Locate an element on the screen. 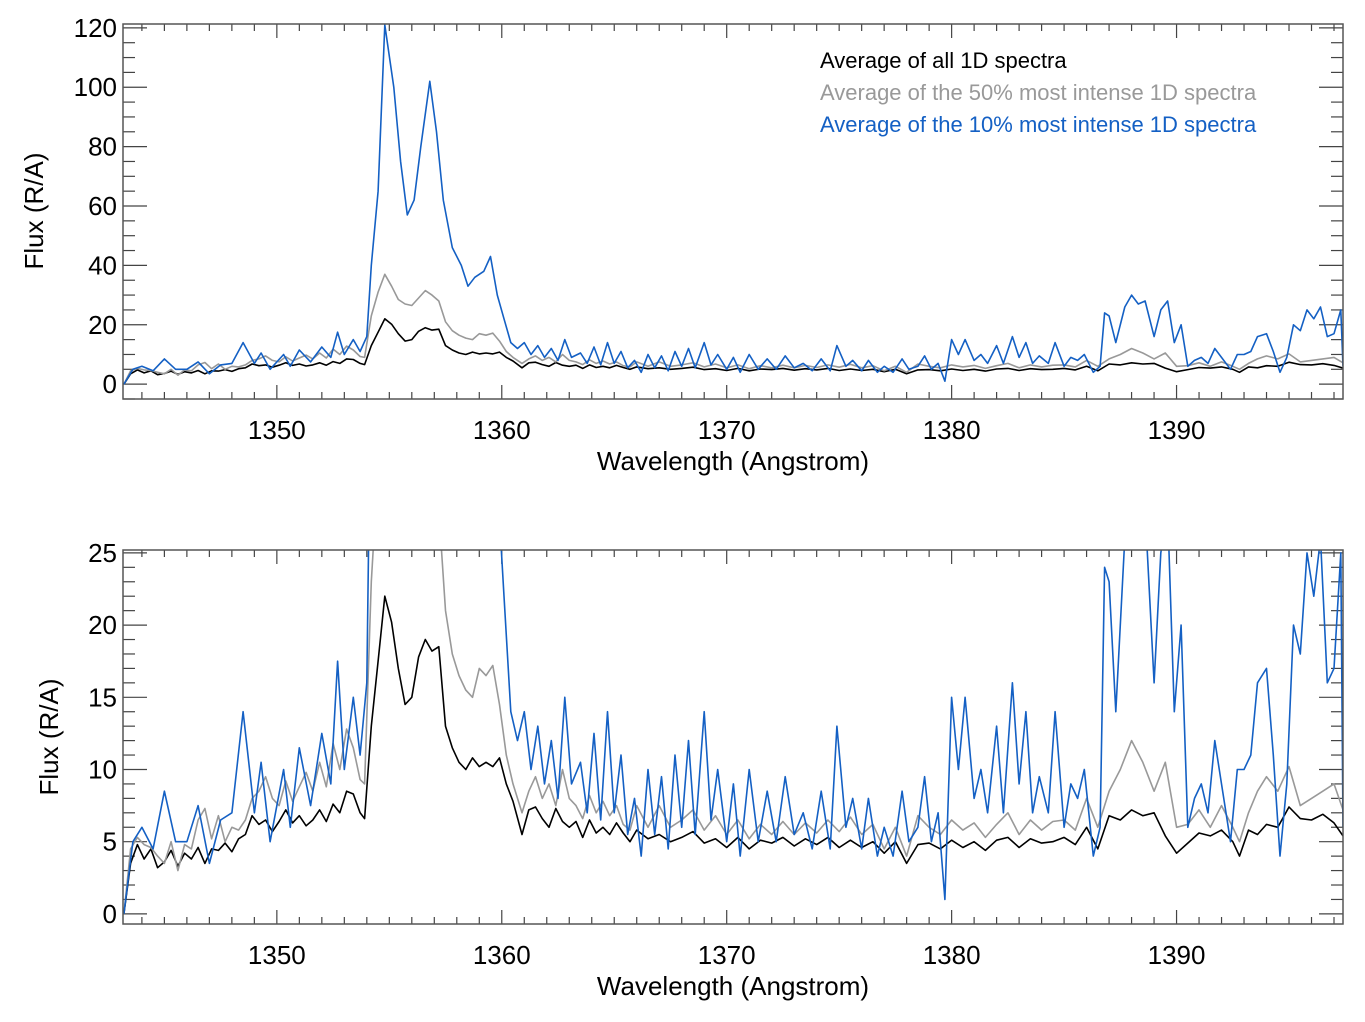 This screenshot has height=1022, width=1365. top-ytick-labels: 0 20 40 60 80 100 120 is located at coordinates (95, 206).